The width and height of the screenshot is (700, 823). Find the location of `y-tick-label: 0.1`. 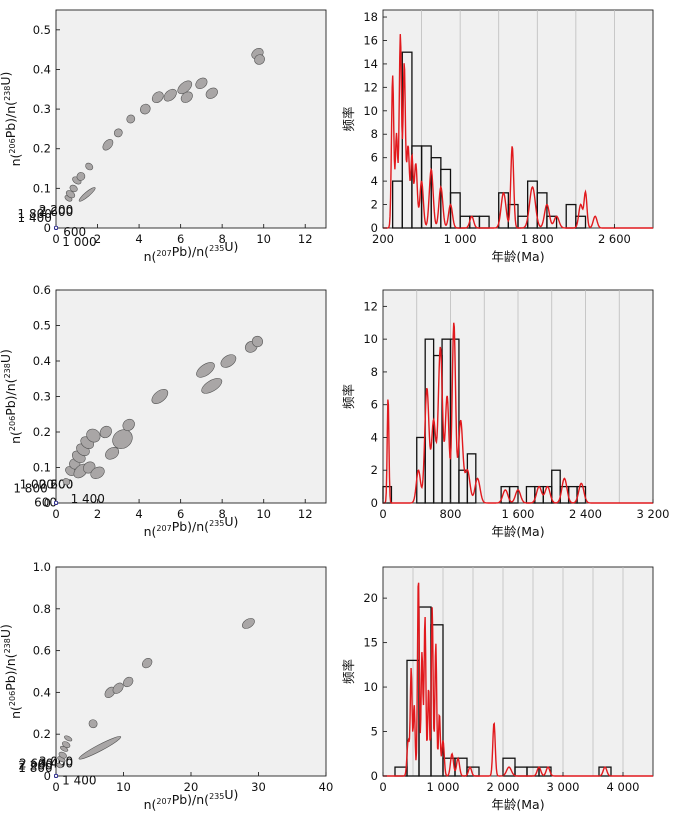

y-tick-label: 0.1 is located at coordinates (42, 188).